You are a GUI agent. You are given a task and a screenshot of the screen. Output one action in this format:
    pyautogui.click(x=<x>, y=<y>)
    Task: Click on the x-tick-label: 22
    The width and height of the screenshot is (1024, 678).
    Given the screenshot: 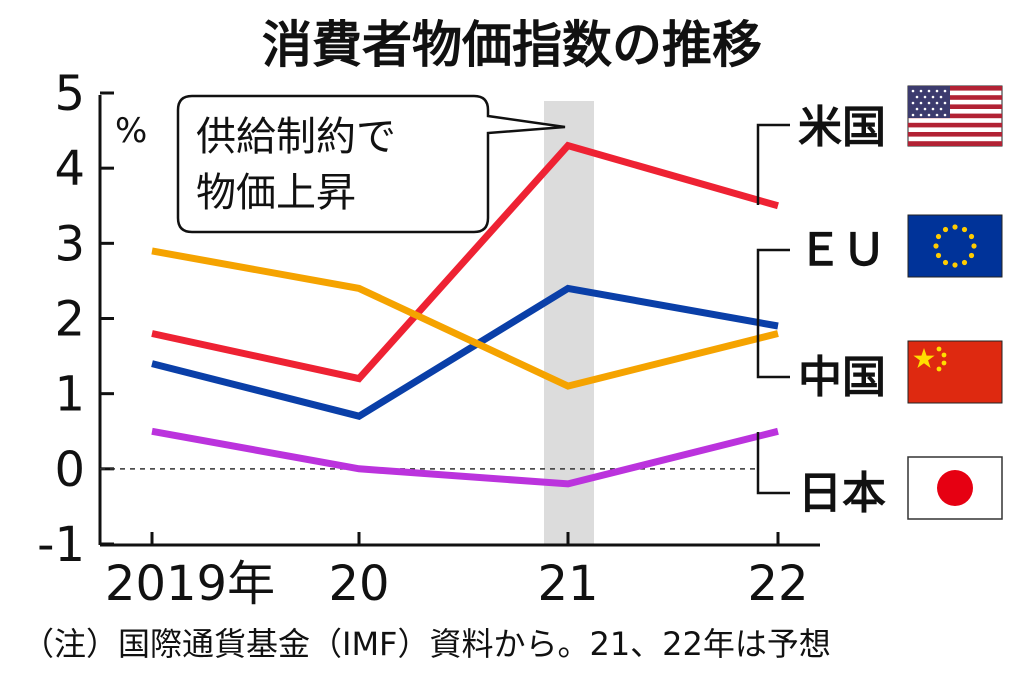 What is the action you would take?
    pyautogui.click(x=777, y=584)
    